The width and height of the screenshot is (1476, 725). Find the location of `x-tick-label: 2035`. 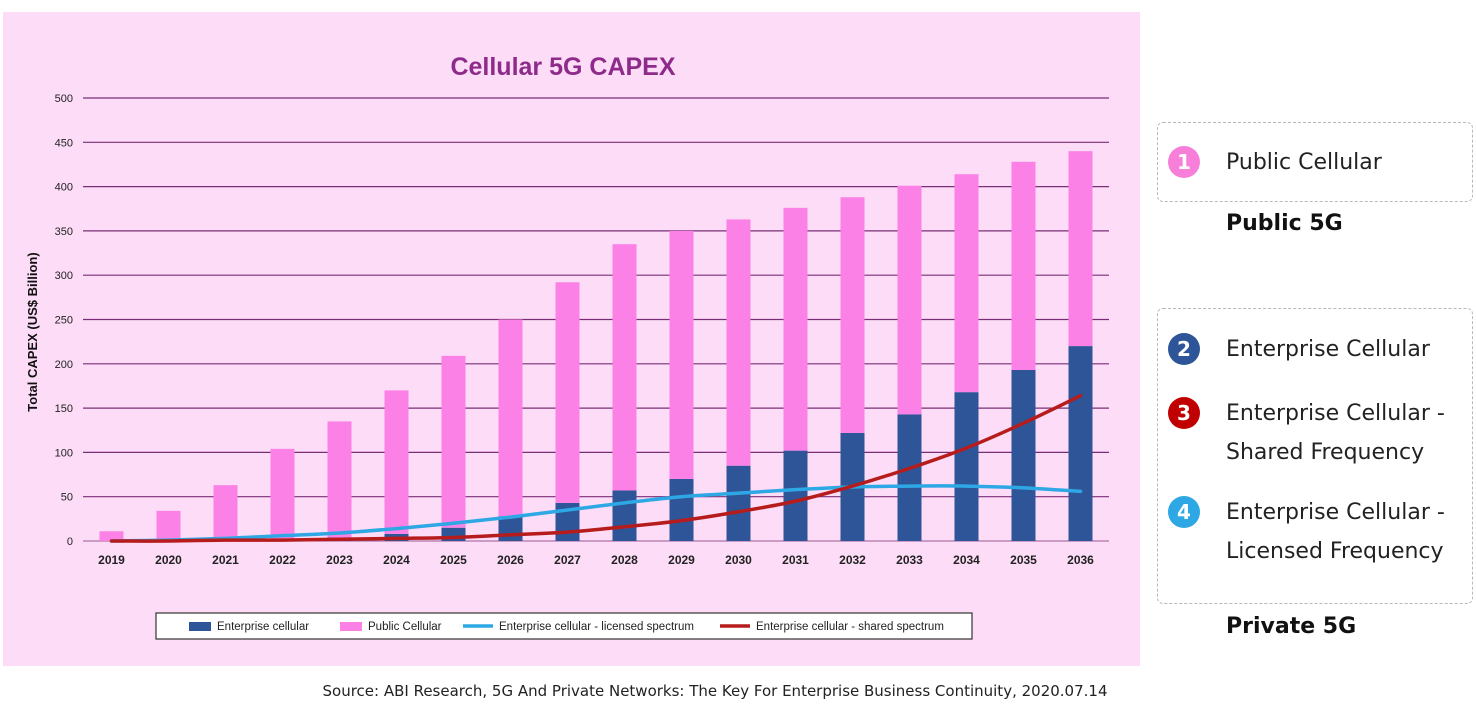

x-tick-label: 2035 is located at coordinates (1023, 560).